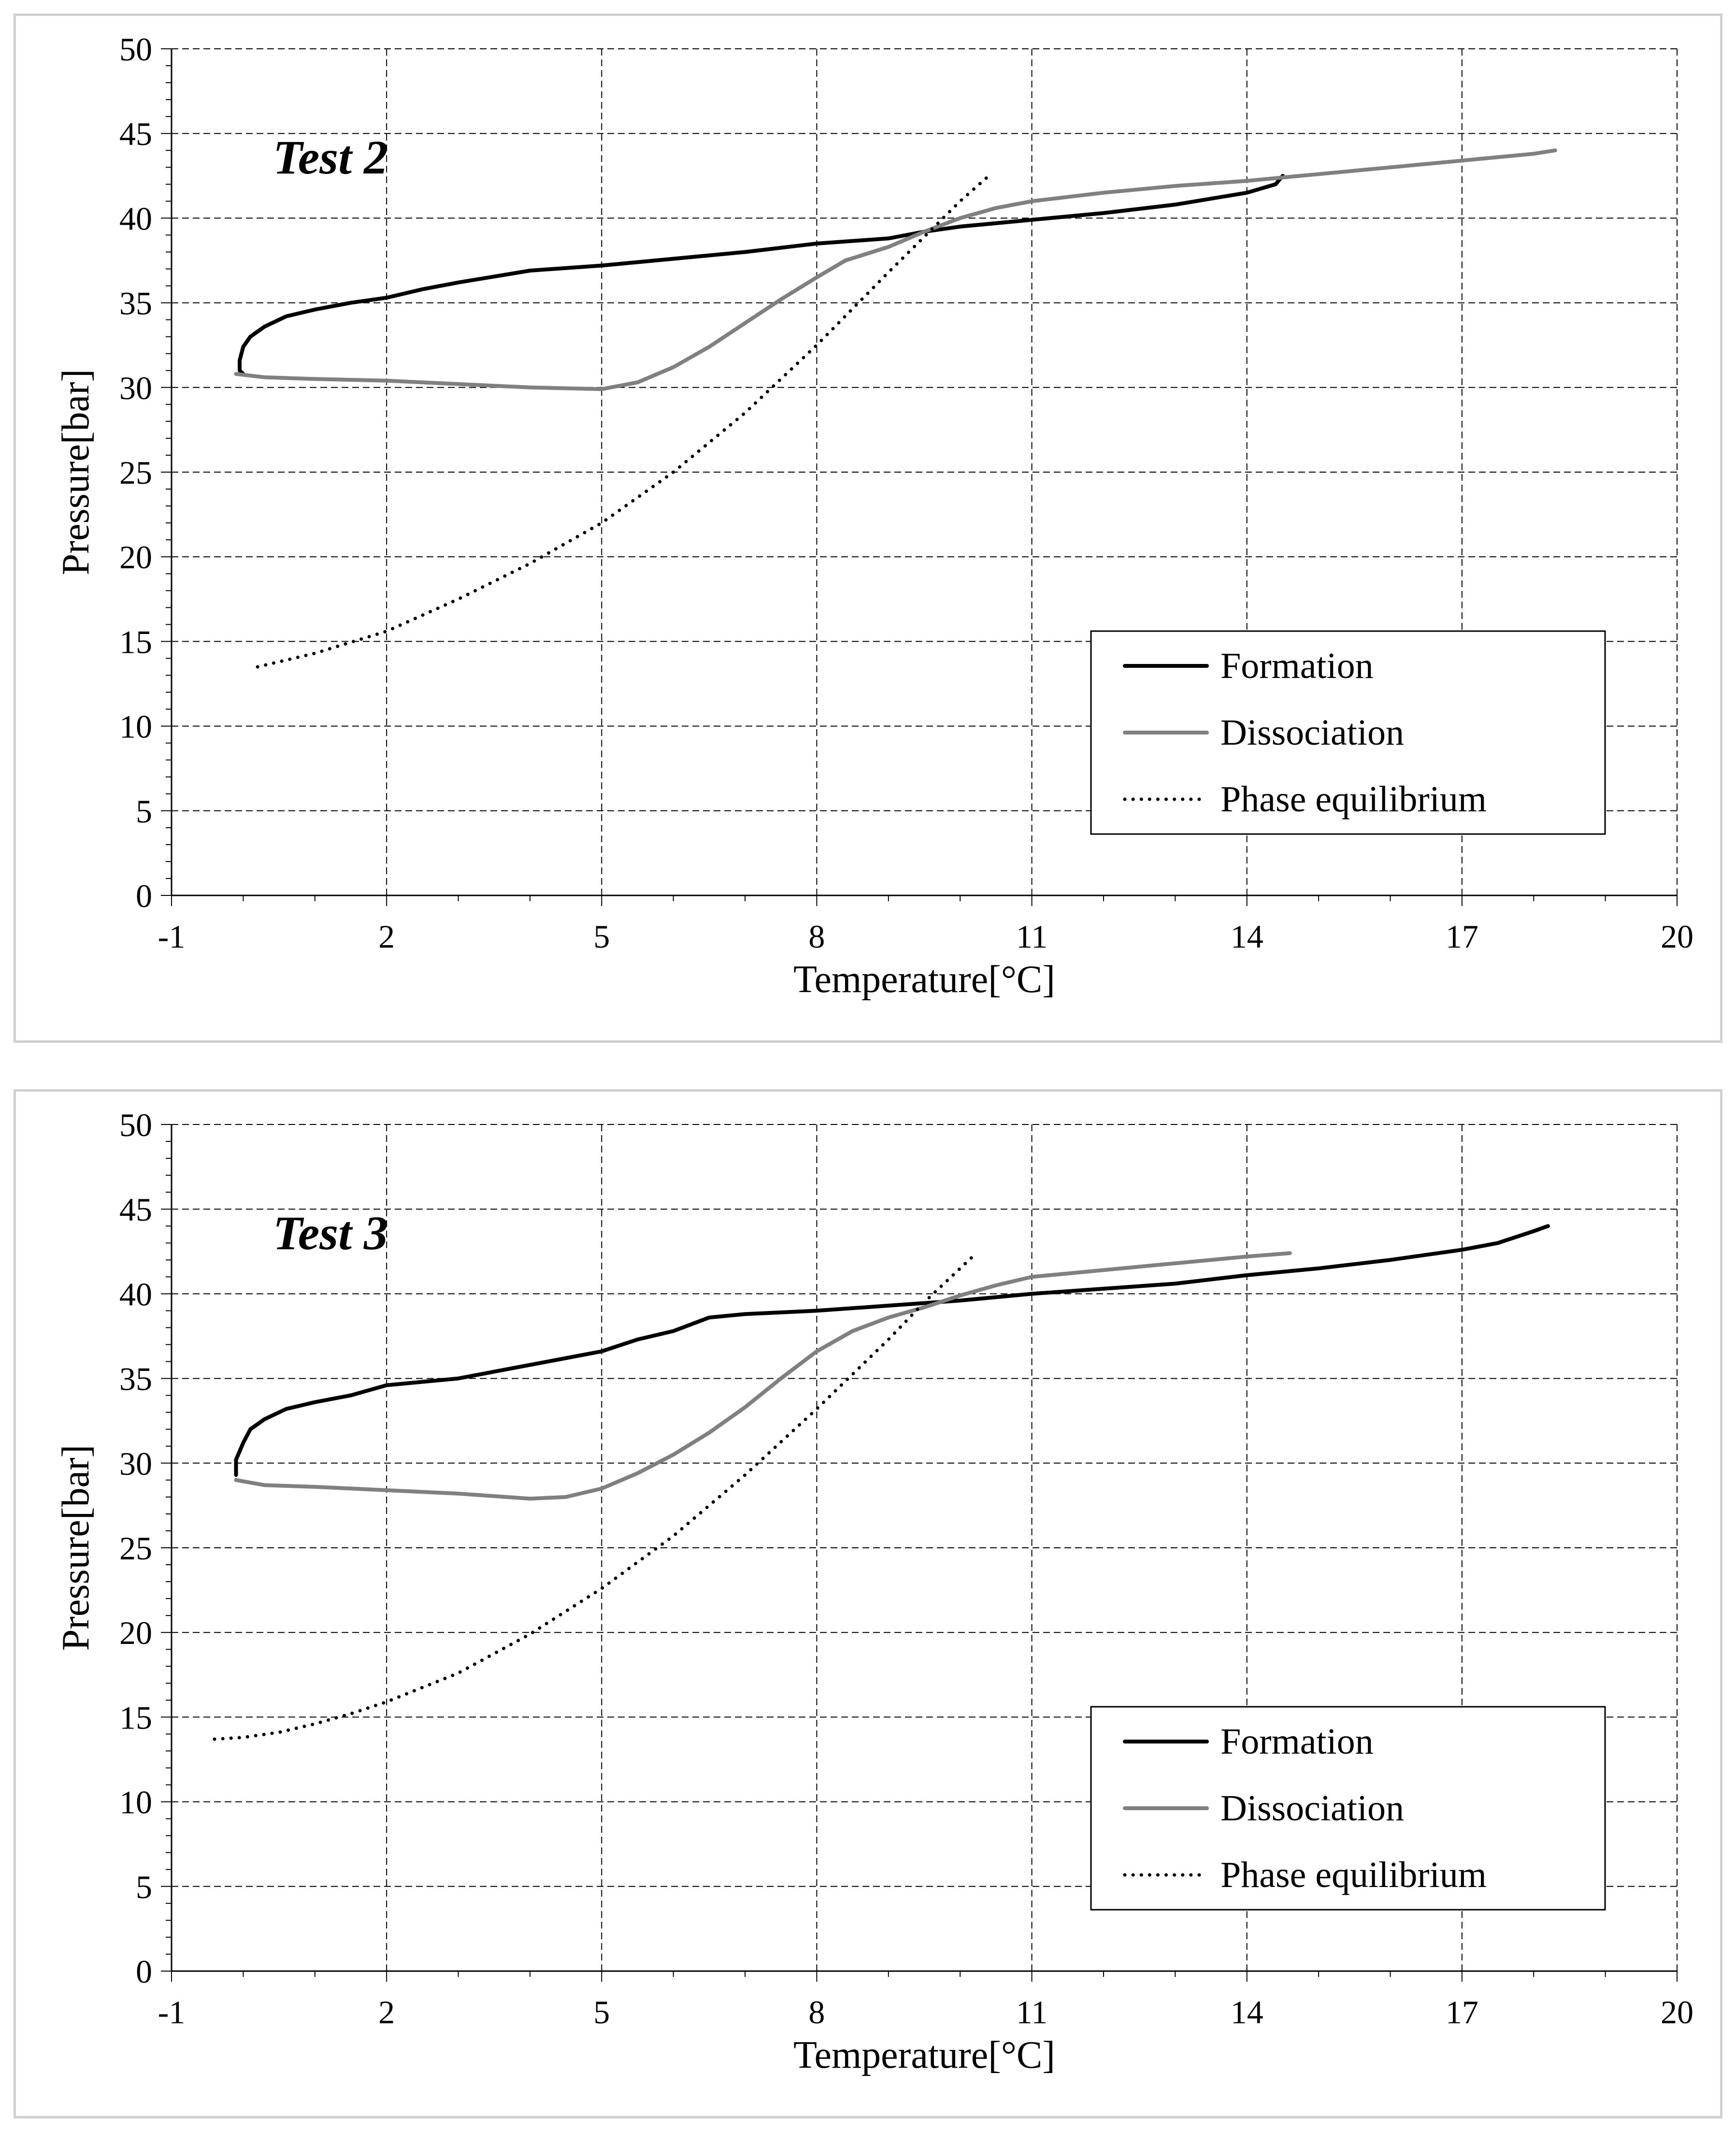 The width and height of the screenshot is (1736, 2132). What do you see at coordinates (330, 1233) in the screenshot?
I see `chart-title: Test 3` at bounding box center [330, 1233].